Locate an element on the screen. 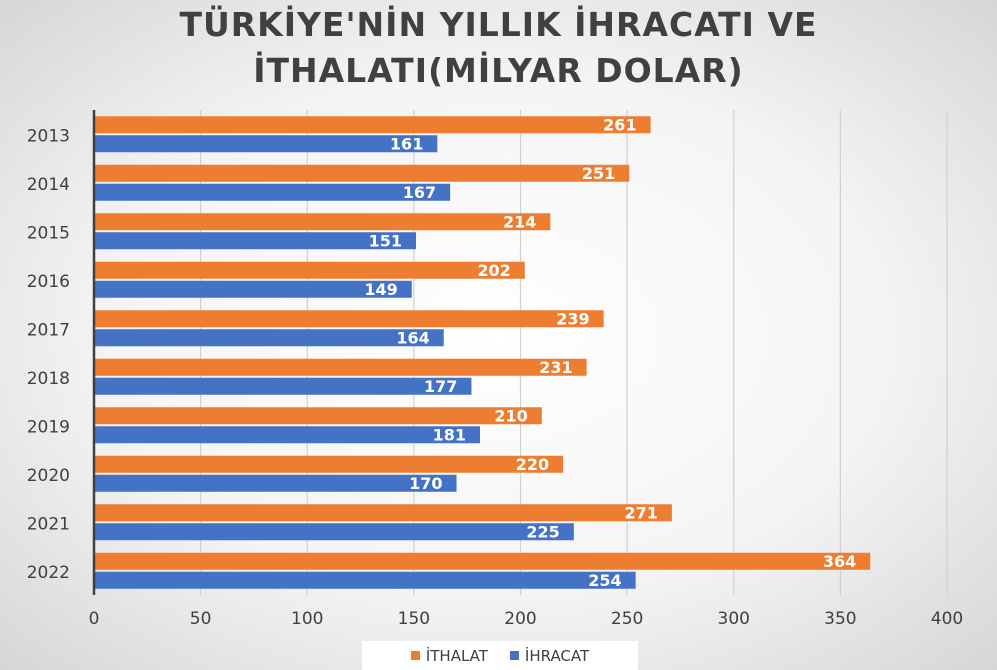  data-label-ithalat-2021: 271 is located at coordinates (641, 512).